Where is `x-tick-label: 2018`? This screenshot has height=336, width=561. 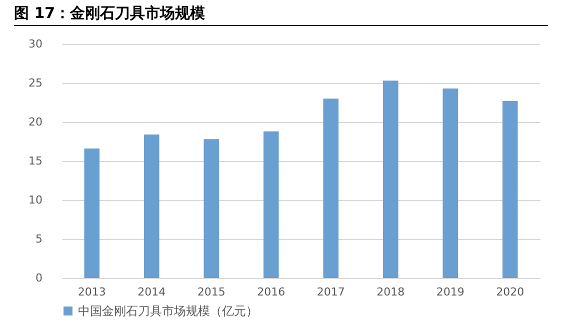
x-tick-label: 2018 is located at coordinates (390, 292).